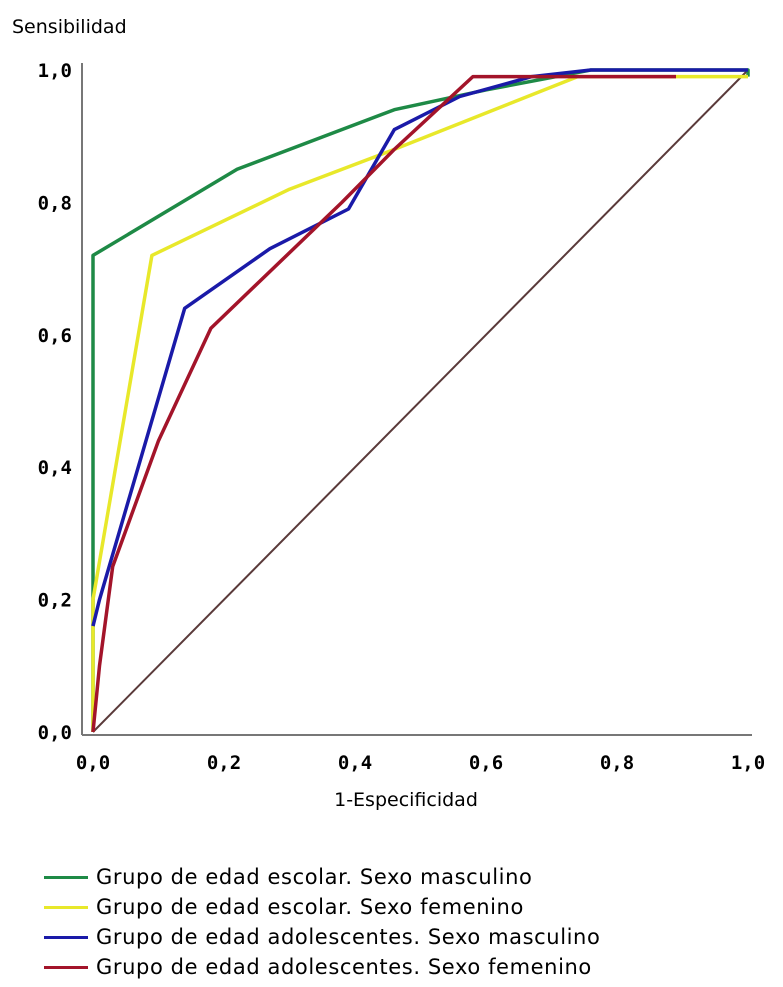  What do you see at coordinates (93, 763) in the screenshot?
I see `x-tick-label: 0,0` at bounding box center [93, 763].